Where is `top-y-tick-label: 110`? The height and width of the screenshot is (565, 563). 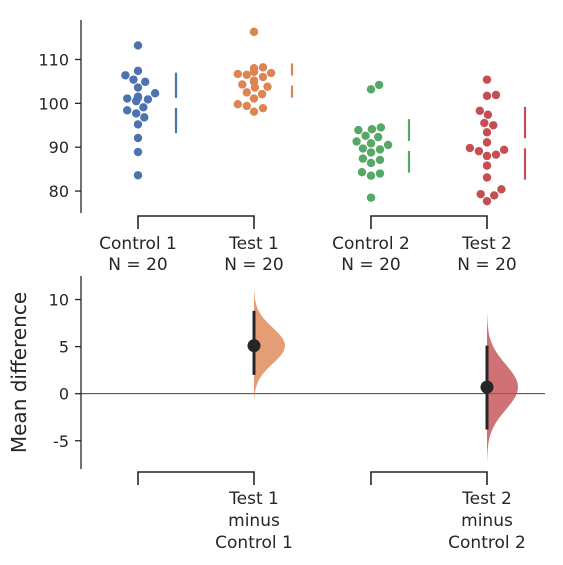
top-y-tick-label: 110 is located at coordinates (53, 59).